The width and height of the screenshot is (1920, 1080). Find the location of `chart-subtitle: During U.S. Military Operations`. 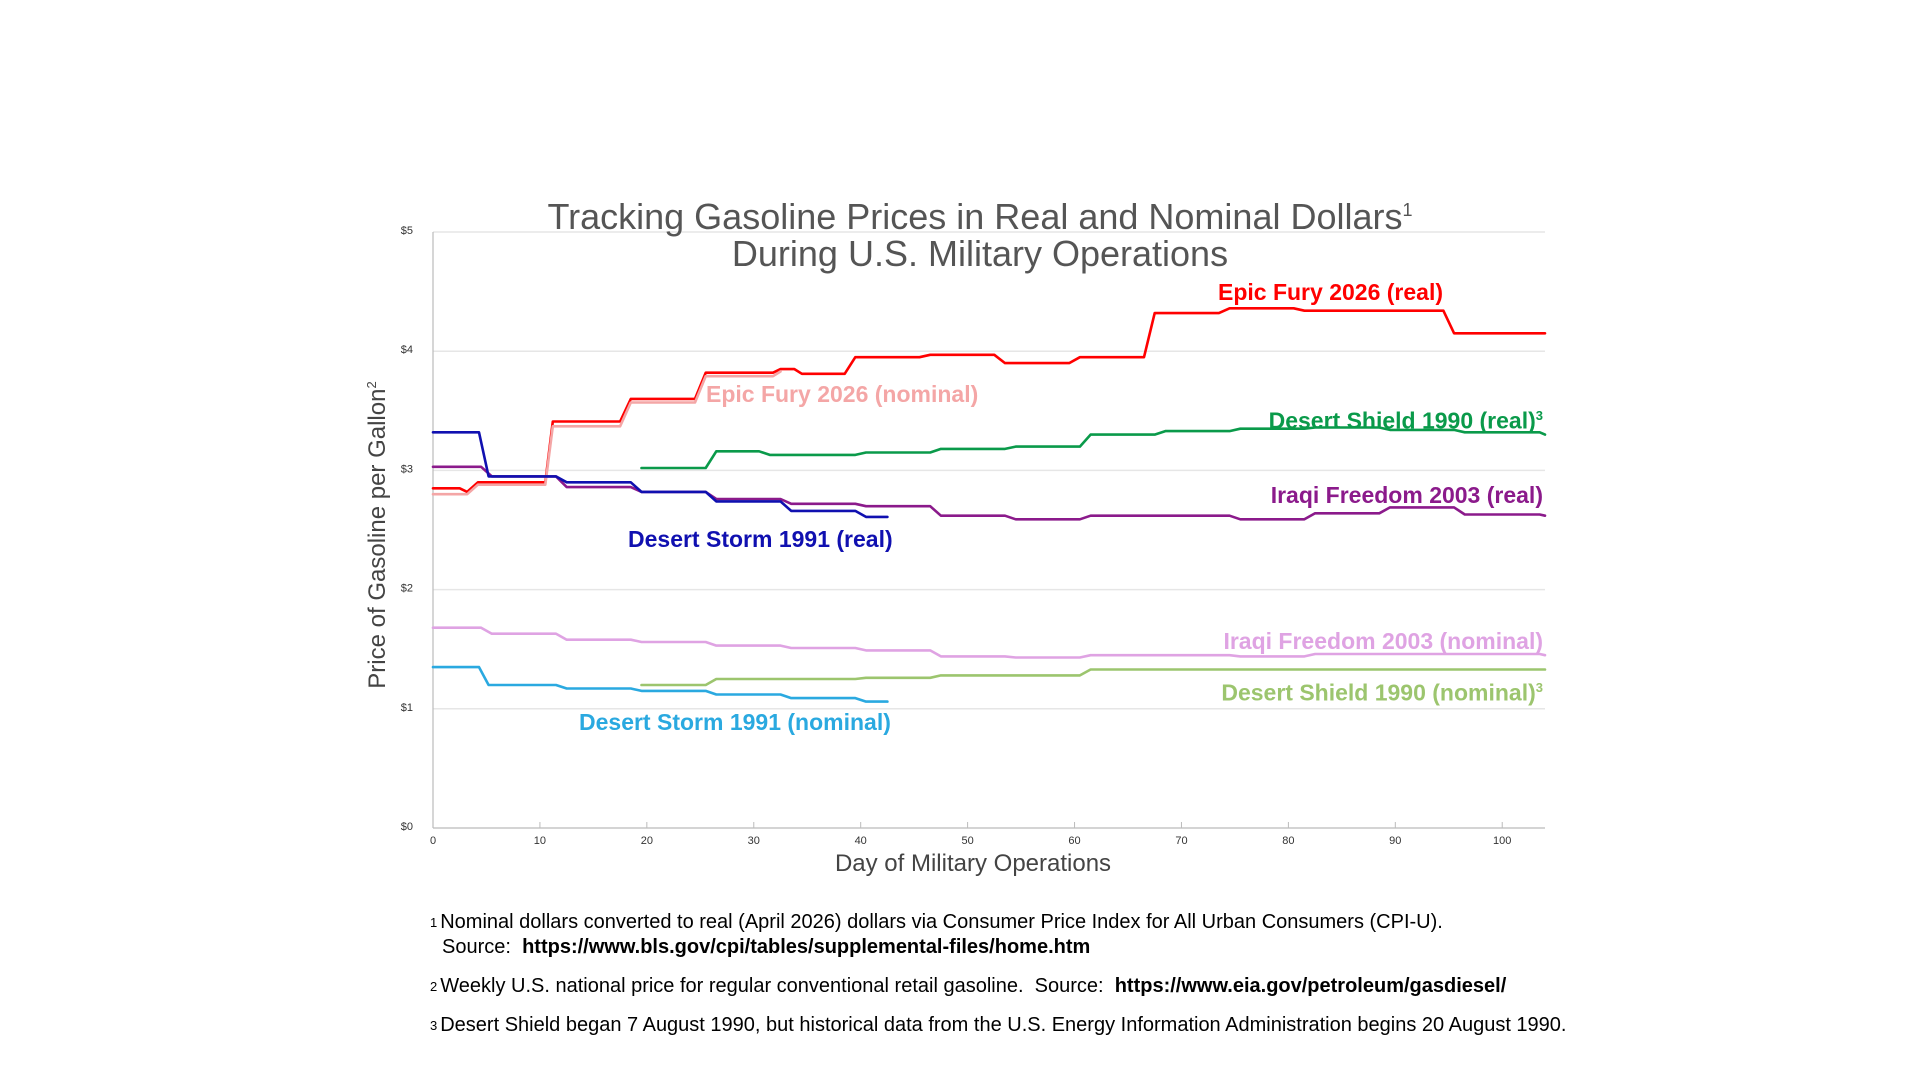

chart-subtitle: During U.S. Military Operations is located at coordinates (980, 254).